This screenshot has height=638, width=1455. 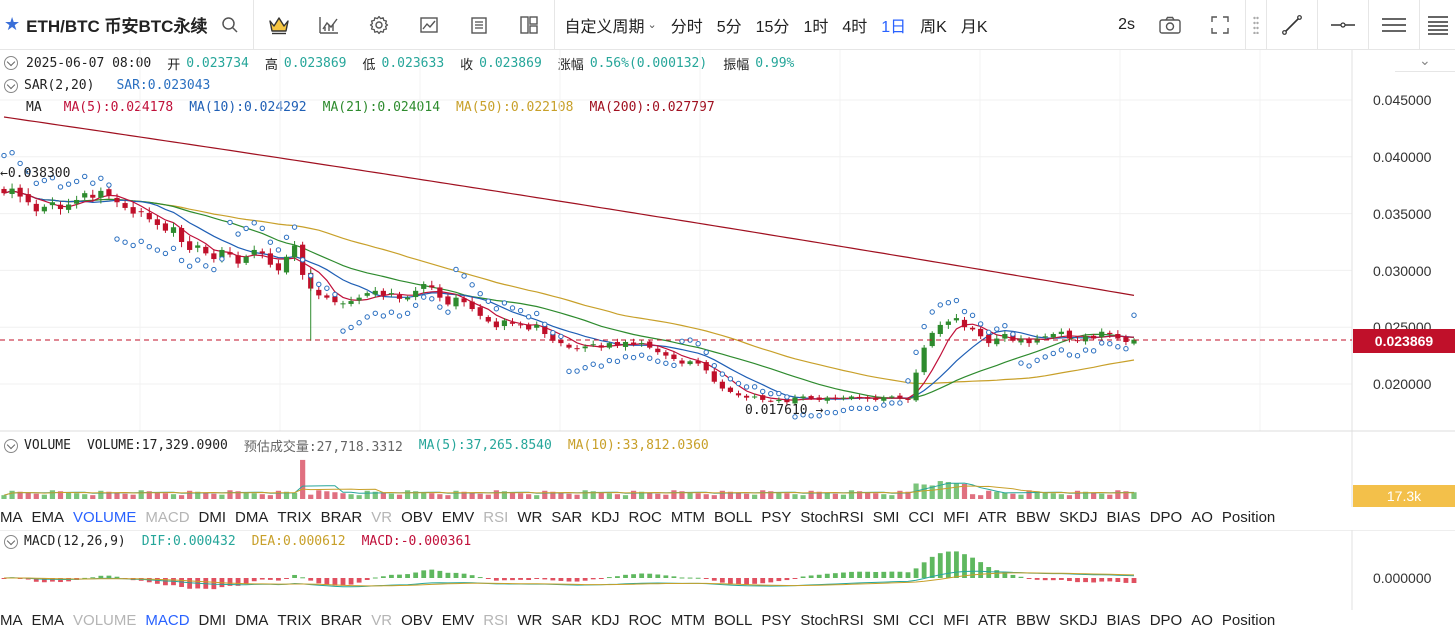 What do you see at coordinates (609, 25) in the screenshot?
I see `custom-period-dropdown: 自定义周期 ⌄` at bounding box center [609, 25].